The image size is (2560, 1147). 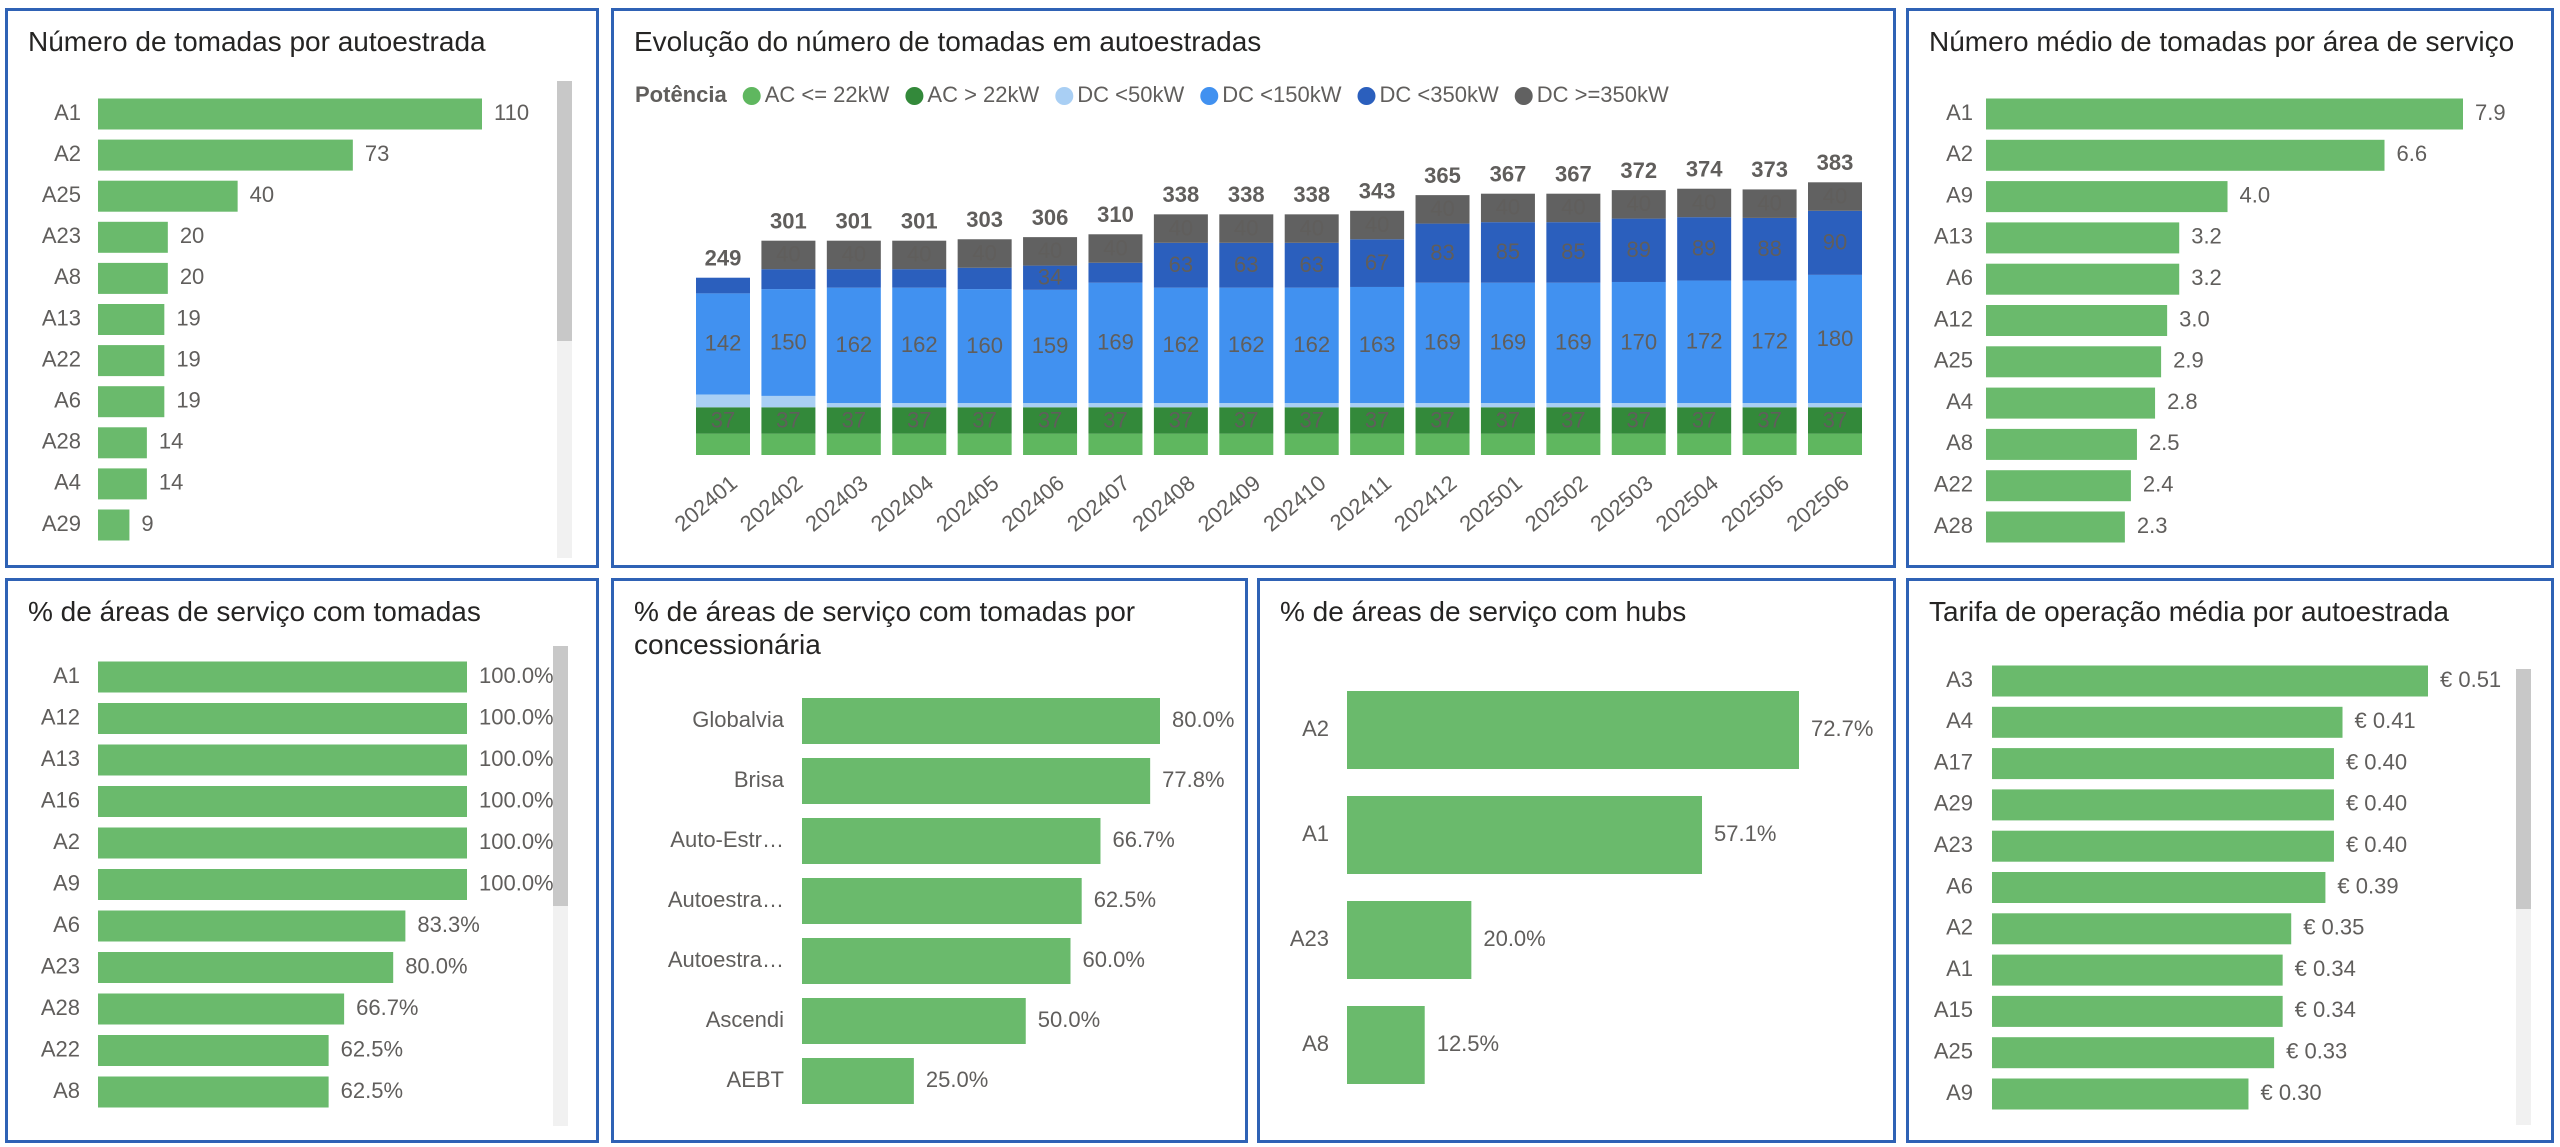 I want to click on segment-label: 170, so click(x=1638, y=341).